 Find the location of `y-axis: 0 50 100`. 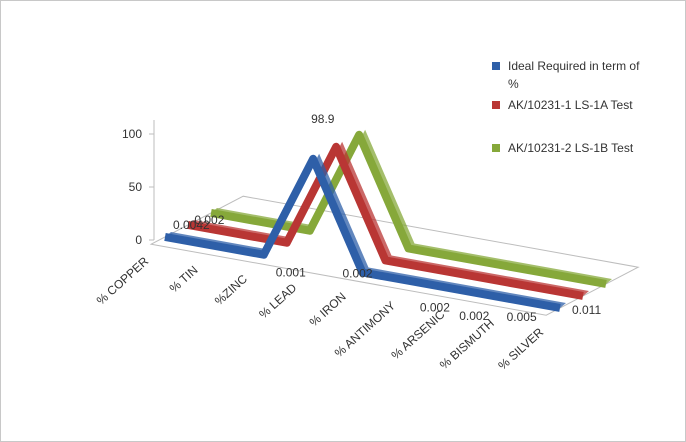

y-axis: 0 50 100 is located at coordinates (138, 187).